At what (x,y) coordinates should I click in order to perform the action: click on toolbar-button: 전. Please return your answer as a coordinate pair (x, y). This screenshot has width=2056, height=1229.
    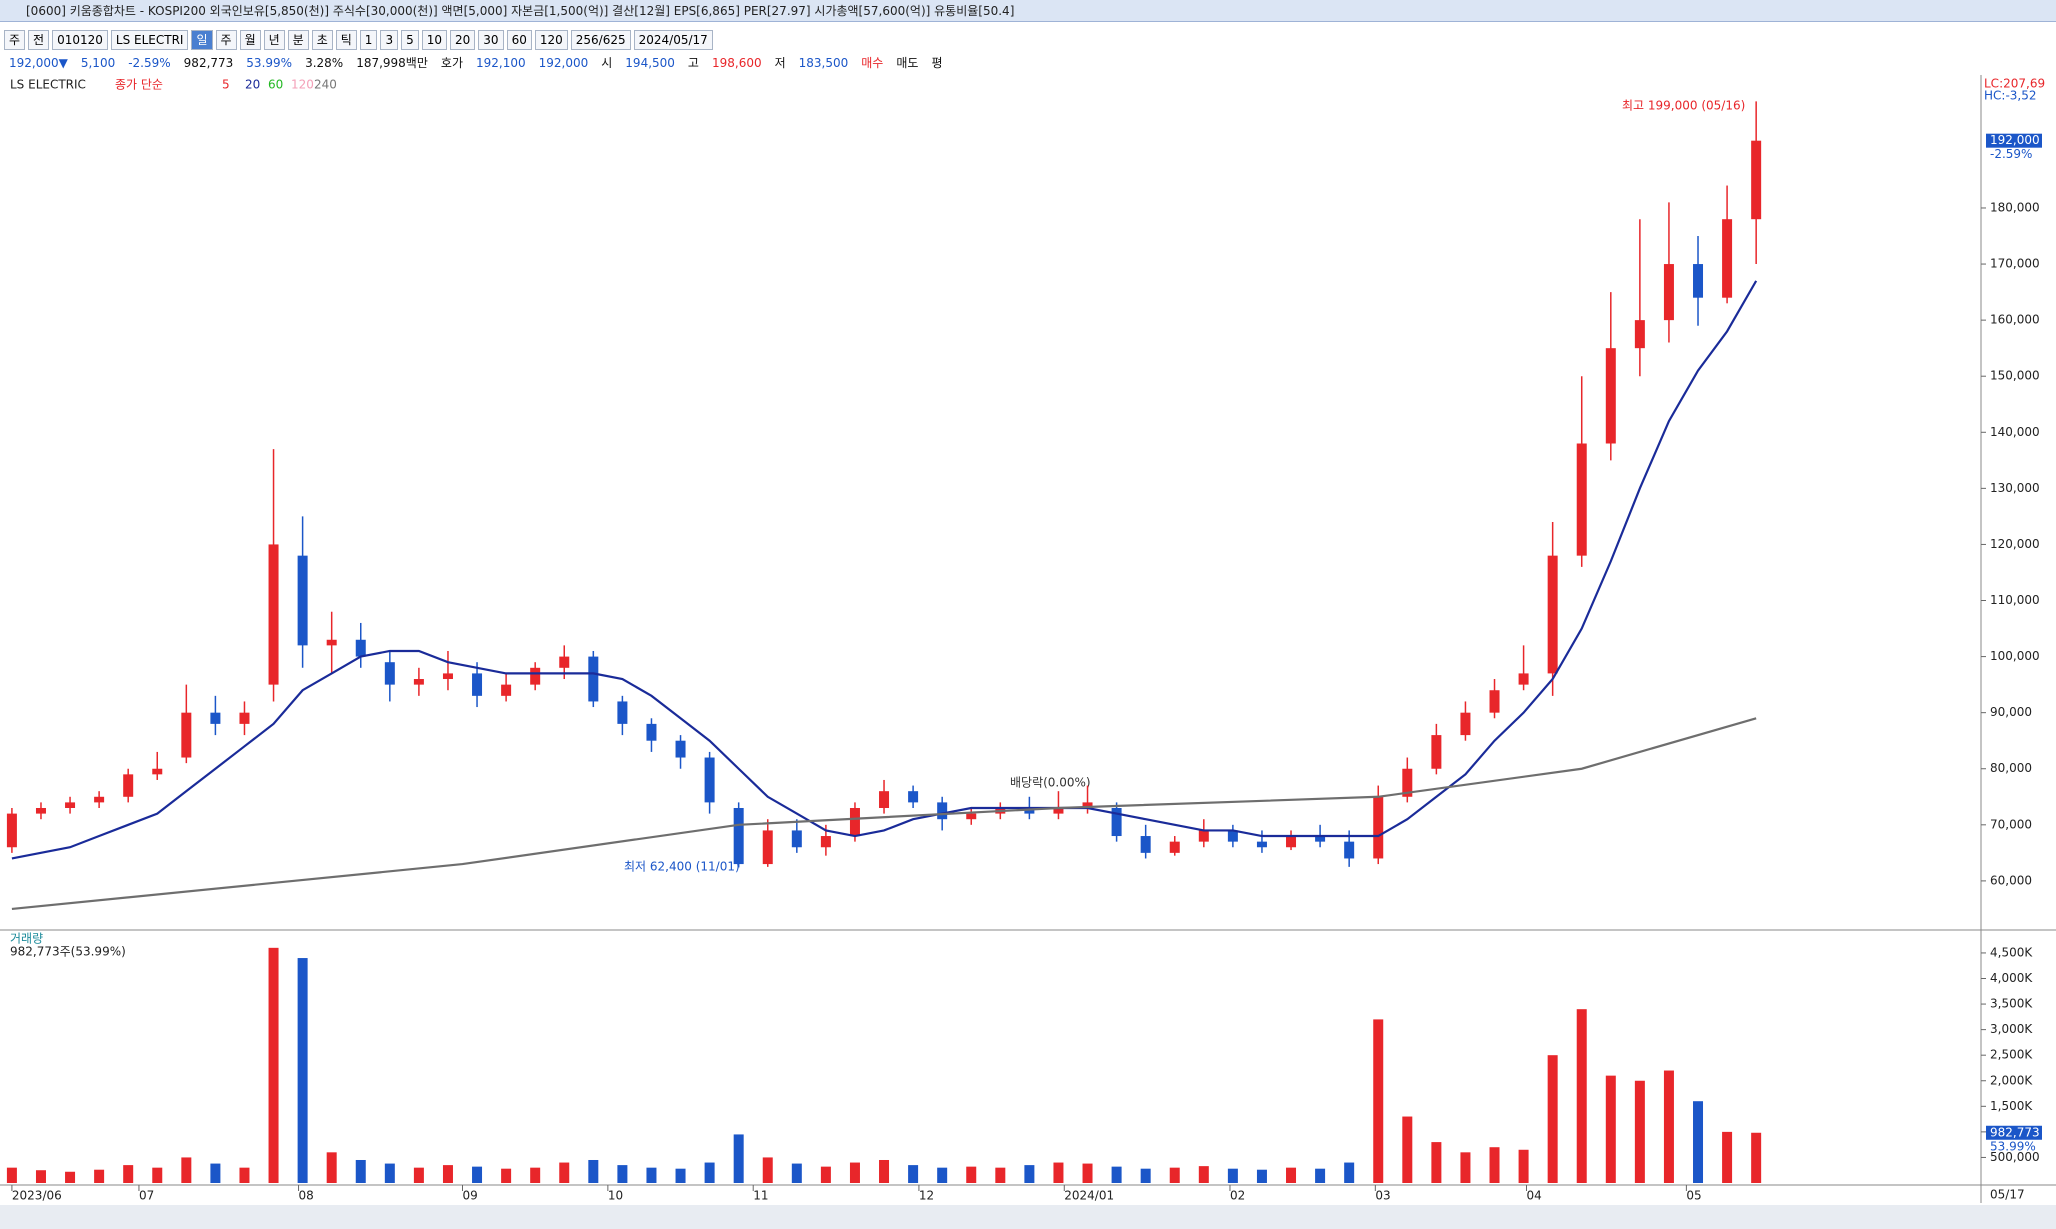
    Looking at the image, I should click on (39, 39).